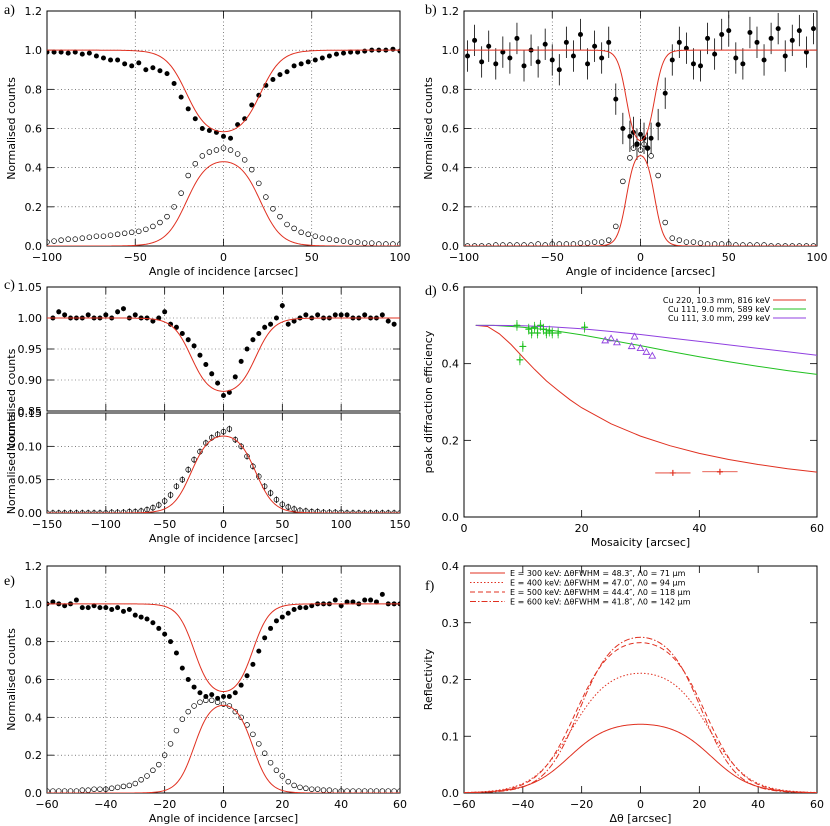 This screenshot has height=826, width=830. What do you see at coordinates (428, 128) in the screenshot?
I see `y-axis-label: Normalised counts` at bounding box center [428, 128].